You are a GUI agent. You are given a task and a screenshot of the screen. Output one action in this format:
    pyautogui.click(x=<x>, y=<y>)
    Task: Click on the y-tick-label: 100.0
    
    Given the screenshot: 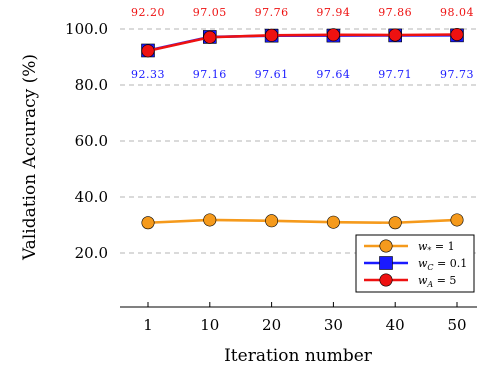 What is the action you would take?
    pyautogui.click(x=86, y=29)
    